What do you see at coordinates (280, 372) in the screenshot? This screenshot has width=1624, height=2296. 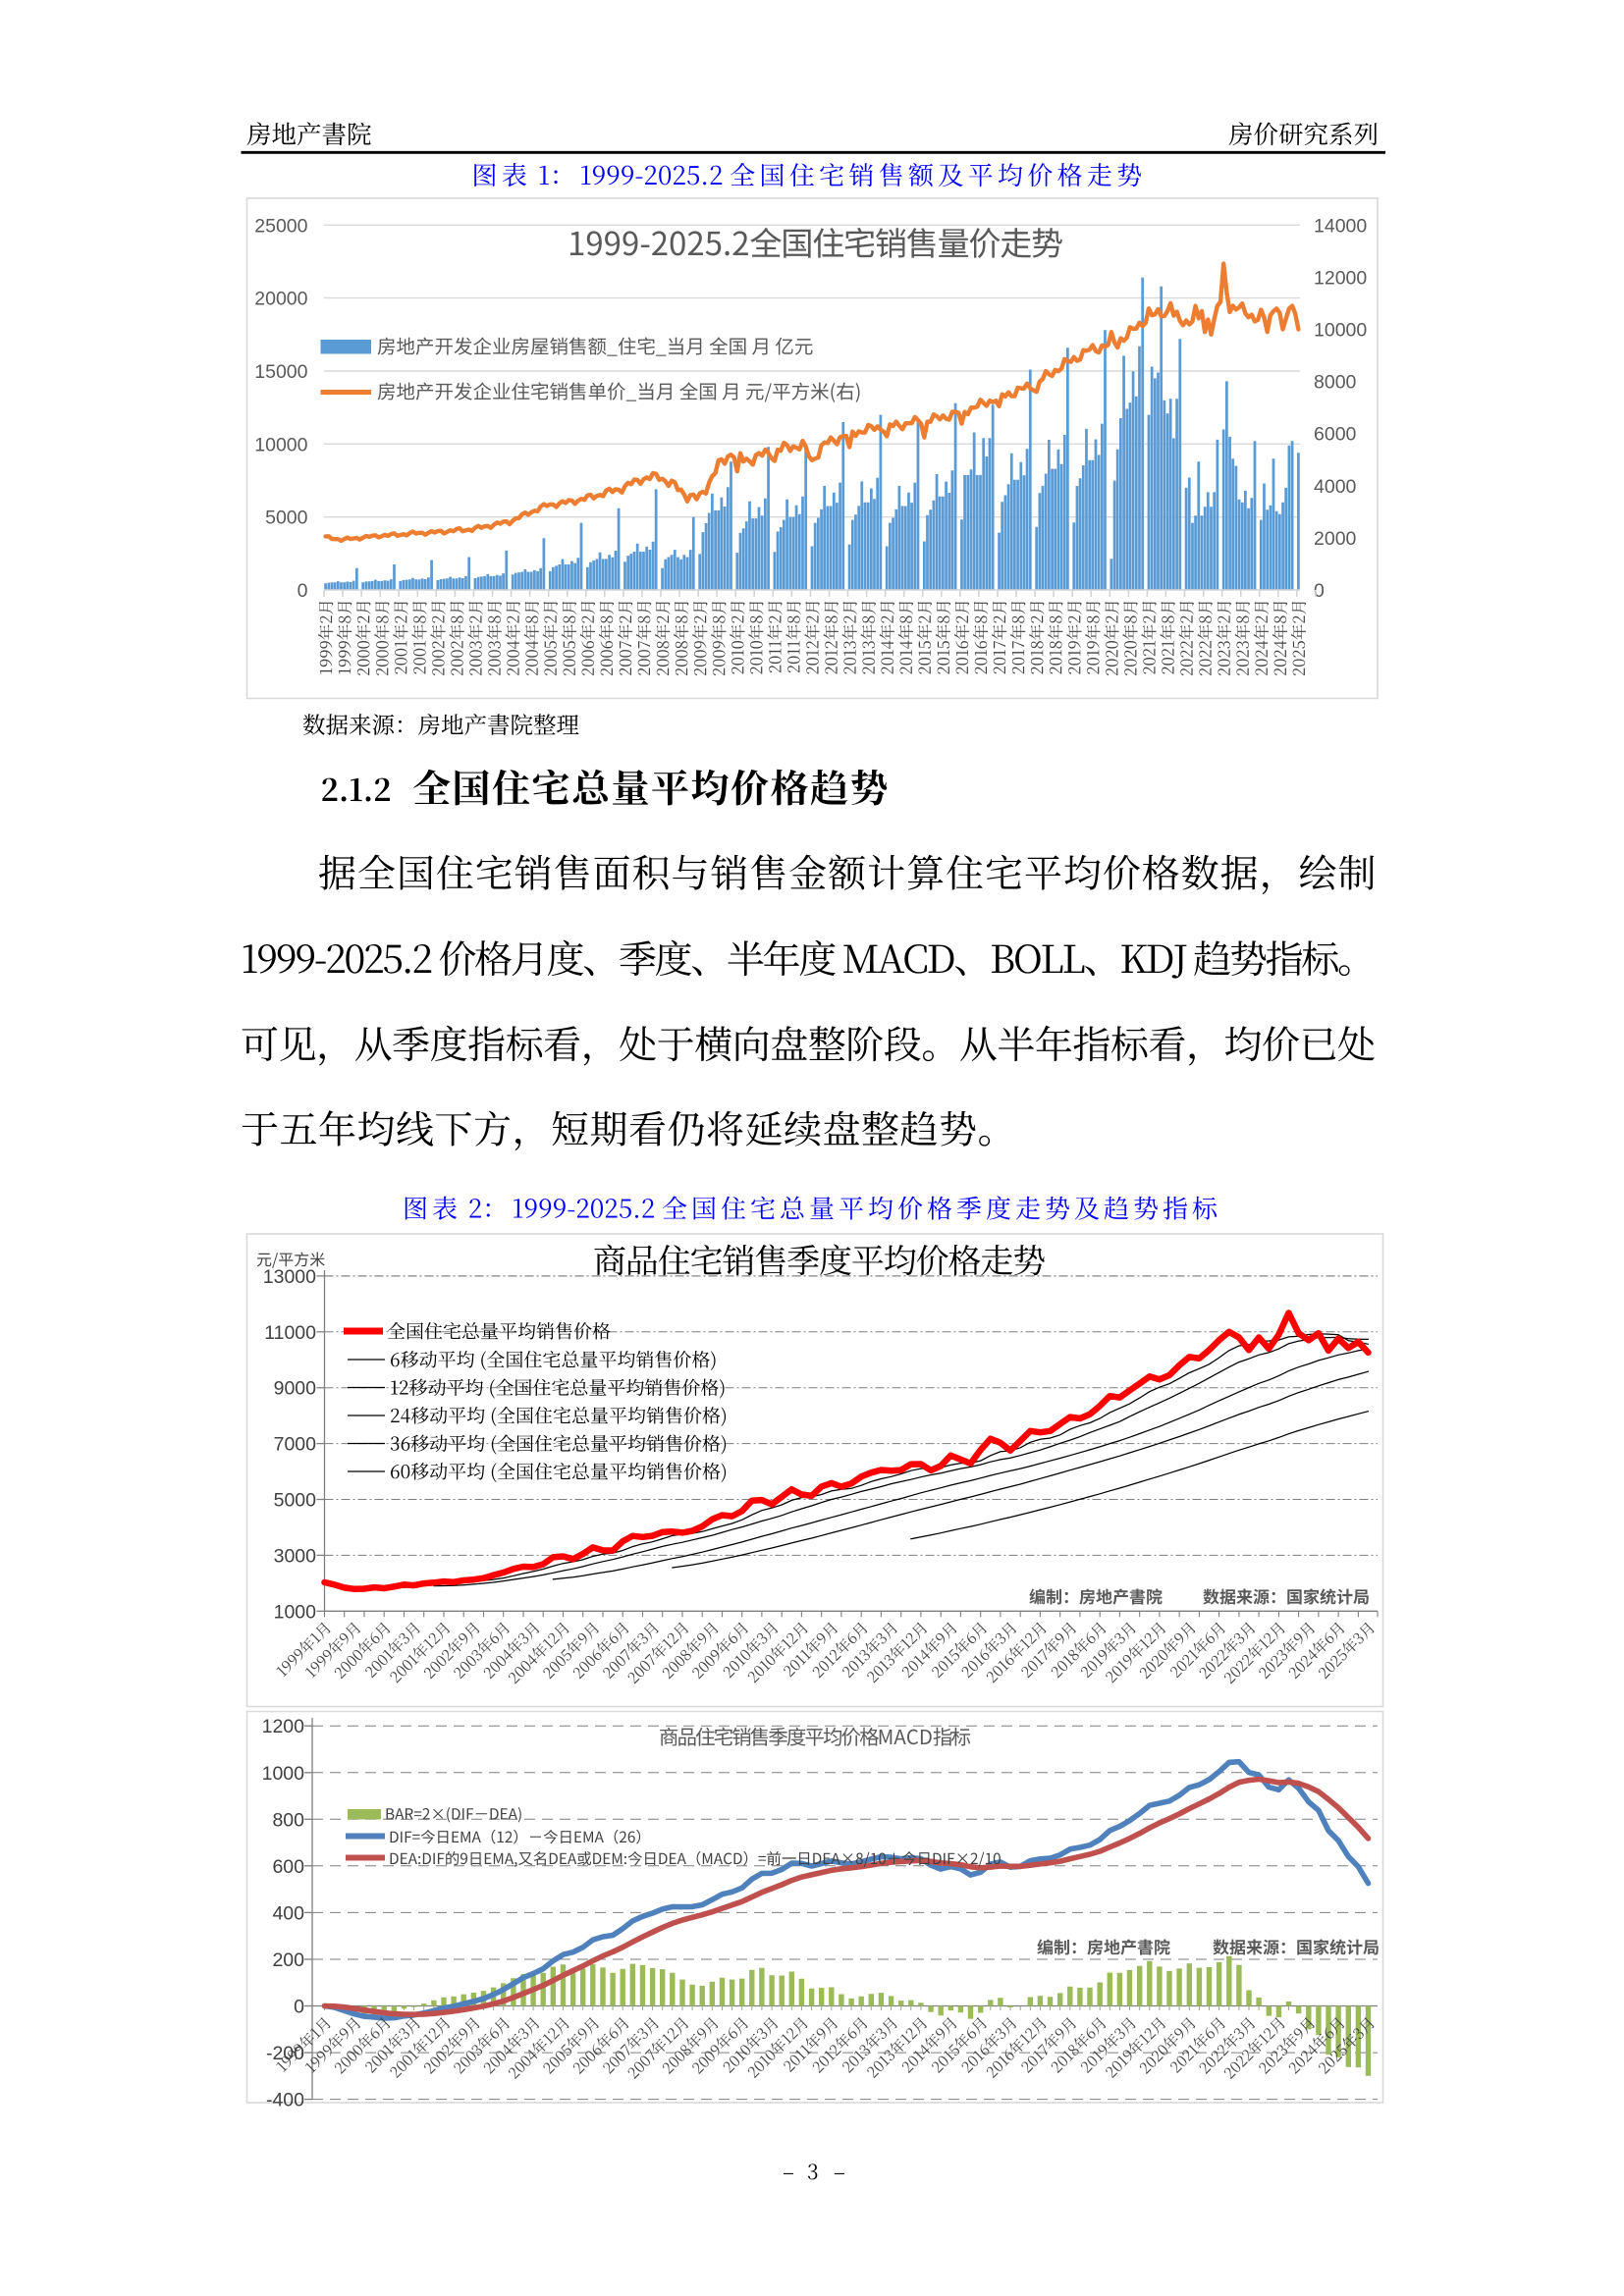 I see `svg-text: 15000` at bounding box center [280, 372].